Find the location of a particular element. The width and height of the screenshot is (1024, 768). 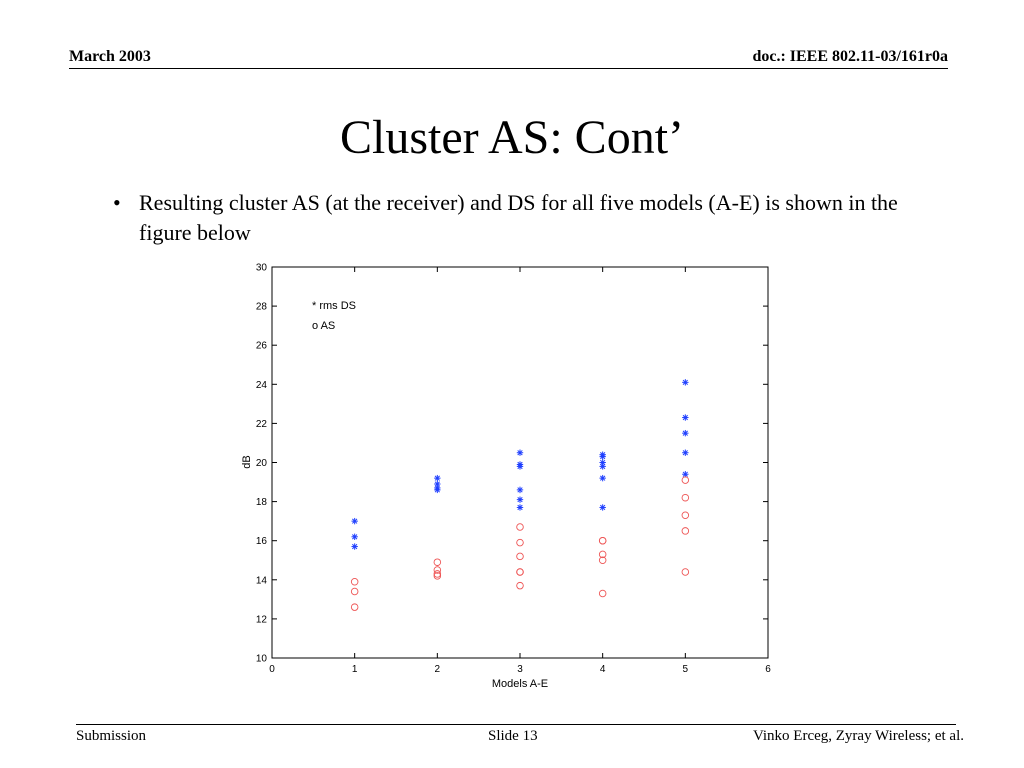

legend-entry-as: o AS is located at coordinates (323, 326).